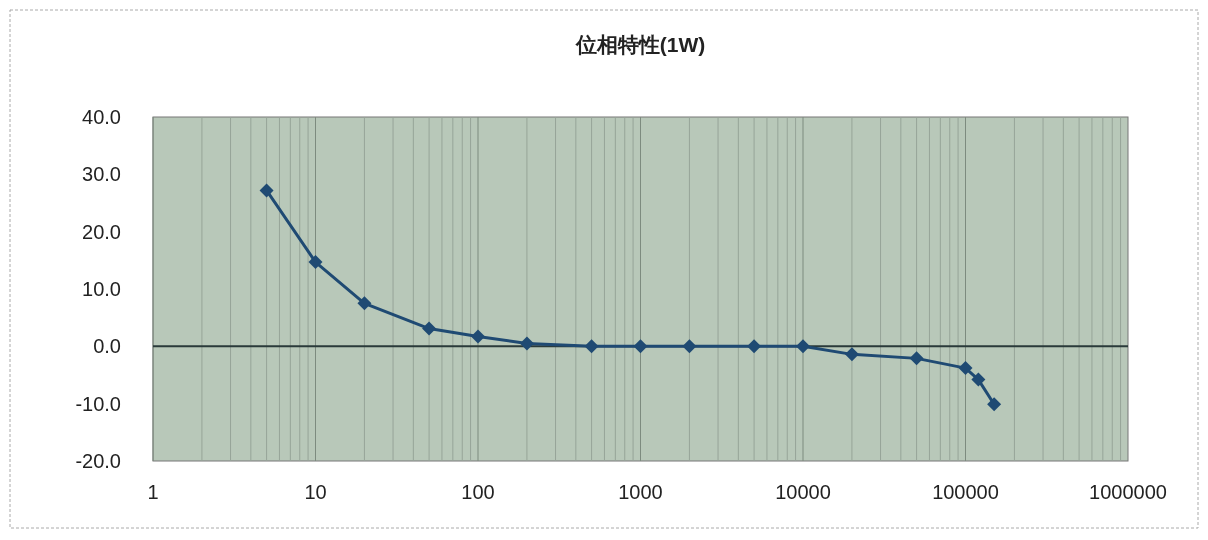 The image size is (1208, 540). What do you see at coordinates (98, 403) in the screenshot?
I see `y-tick-label: -10.0` at bounding box center [98, 403].